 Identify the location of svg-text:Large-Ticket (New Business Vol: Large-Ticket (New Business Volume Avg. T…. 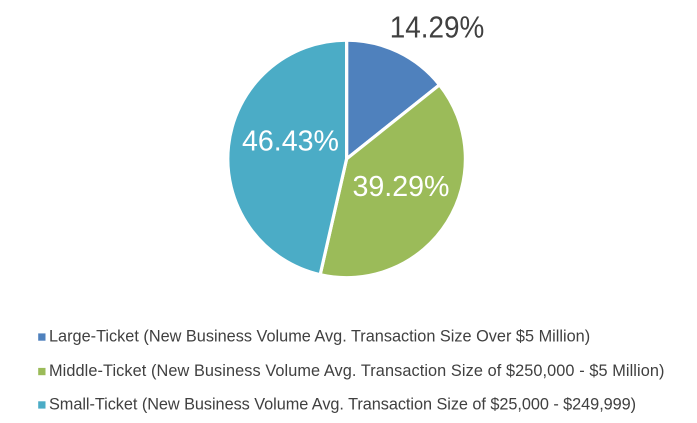
(319, 337).